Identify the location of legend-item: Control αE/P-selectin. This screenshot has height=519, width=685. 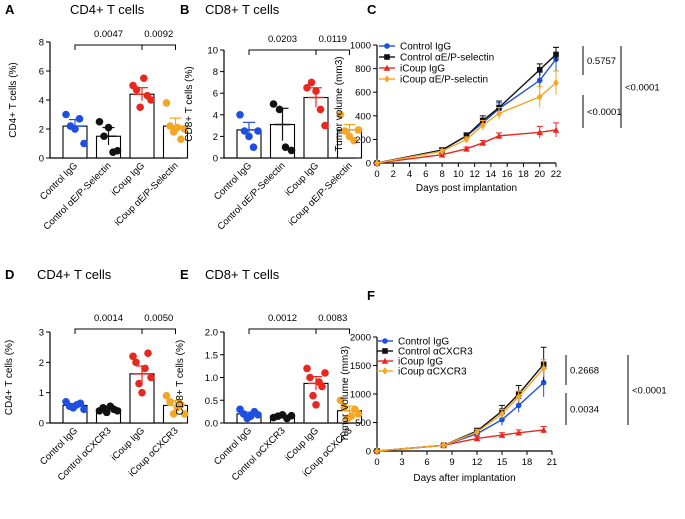
(436, 58).